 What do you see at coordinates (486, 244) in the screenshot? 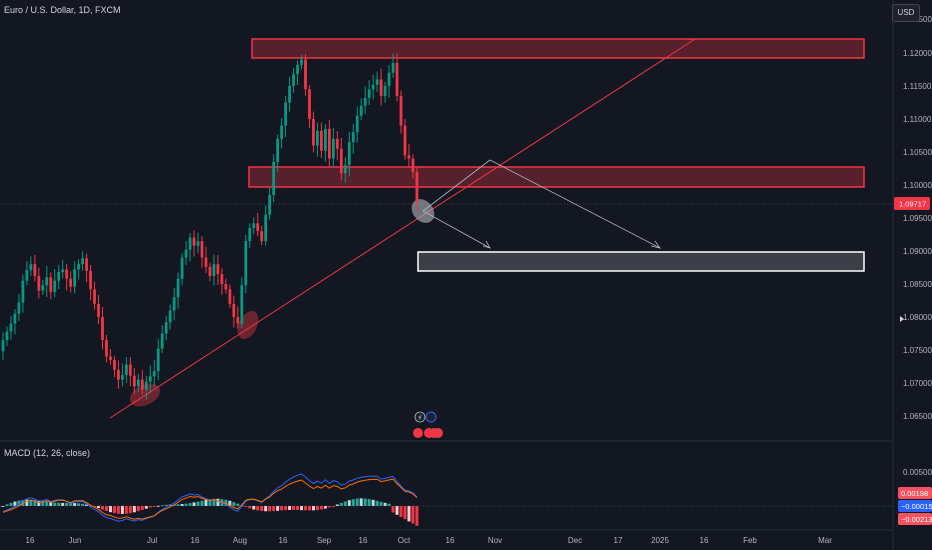
I see `arrow-short-head` at bounding box center [486, 244].